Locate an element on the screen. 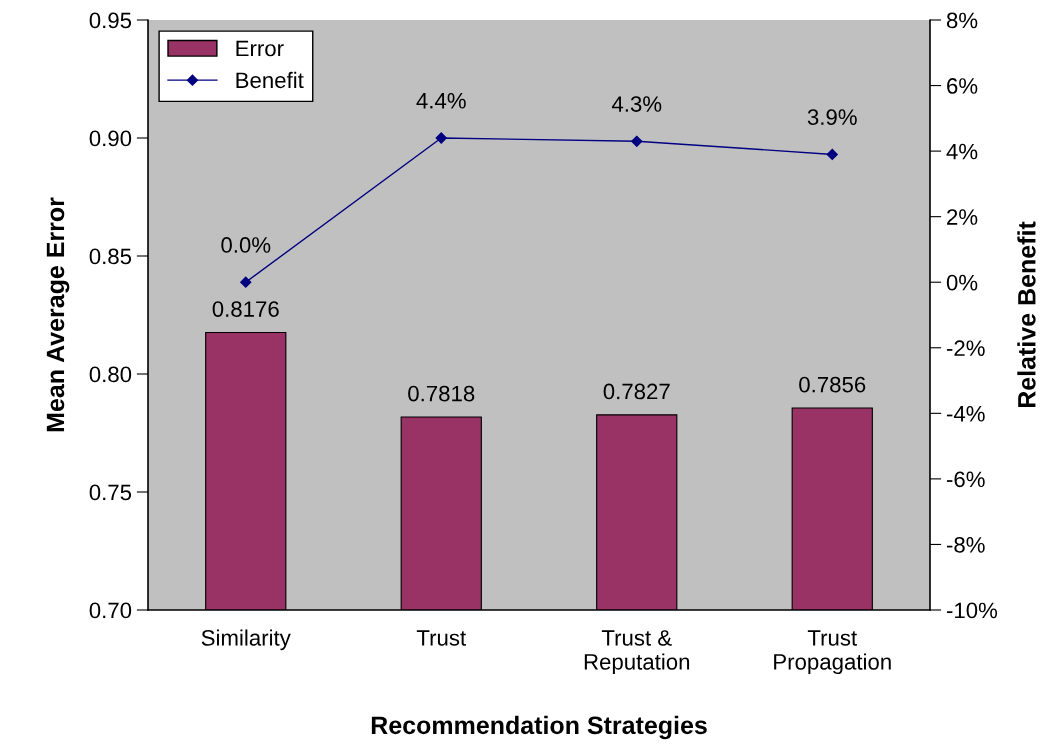 The width and height of the screenshot is (1058, 754). y2-tick-label: -2% is located at coordinates (965, 348).